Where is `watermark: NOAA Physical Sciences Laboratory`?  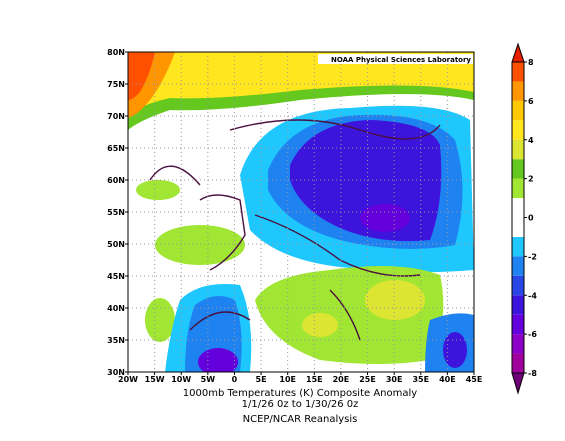
watermark: NOAA Physical Sciences Laboratory is located at coordinates (401, 60).